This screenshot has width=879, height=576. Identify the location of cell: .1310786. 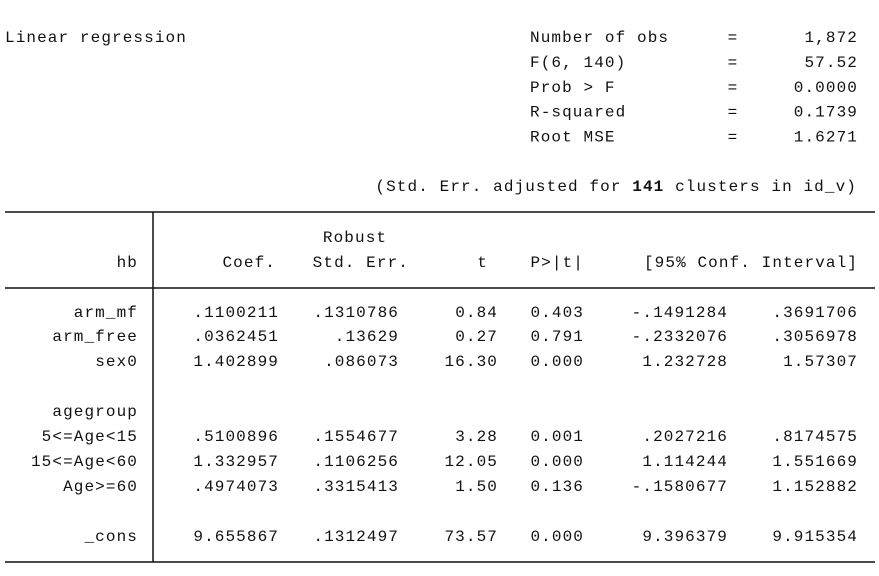
(356, 313).